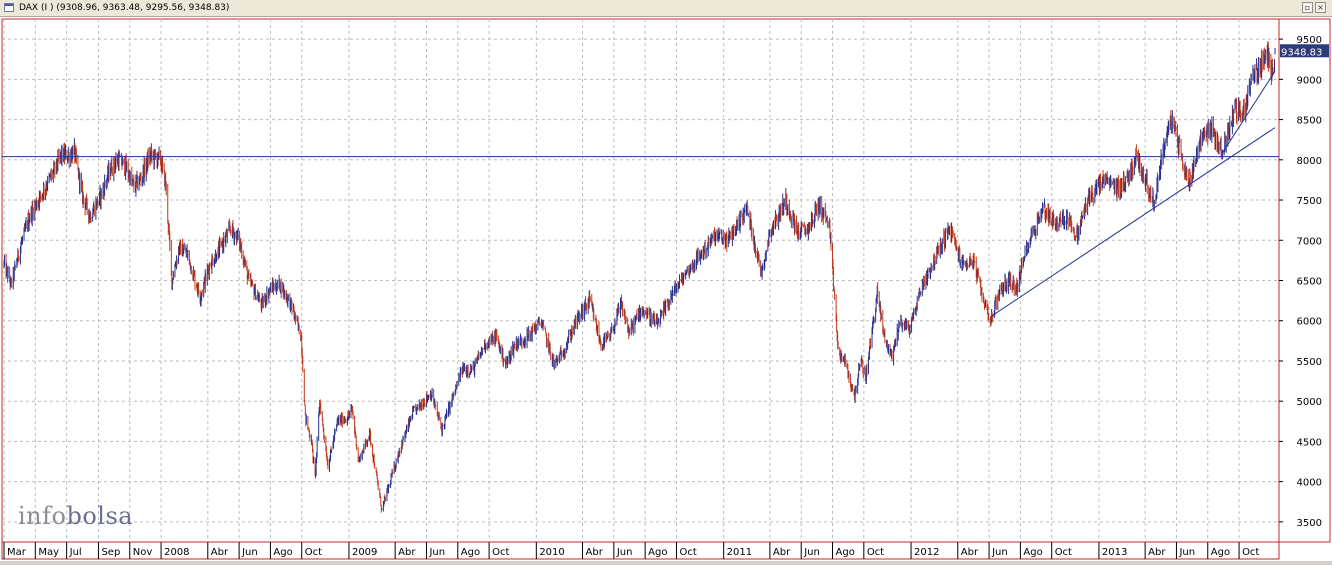 The height and width of the screenshot is (565, 1332). I want to click on y-tick-label: 9500, so click(1309, 40).